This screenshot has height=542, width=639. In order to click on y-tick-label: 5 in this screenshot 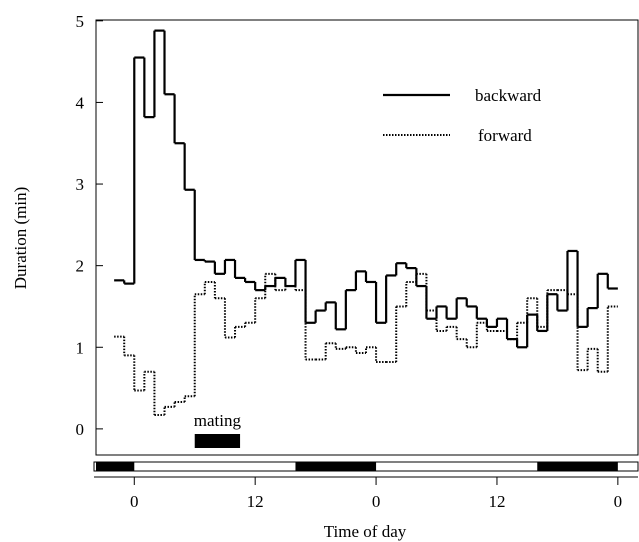, I will do `click(80, 21)`.